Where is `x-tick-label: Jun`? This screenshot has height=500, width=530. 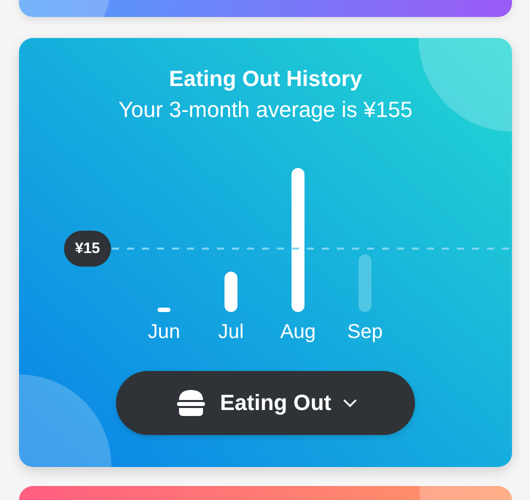 x-tick-label: Jun is located at coordinates (164, 332).